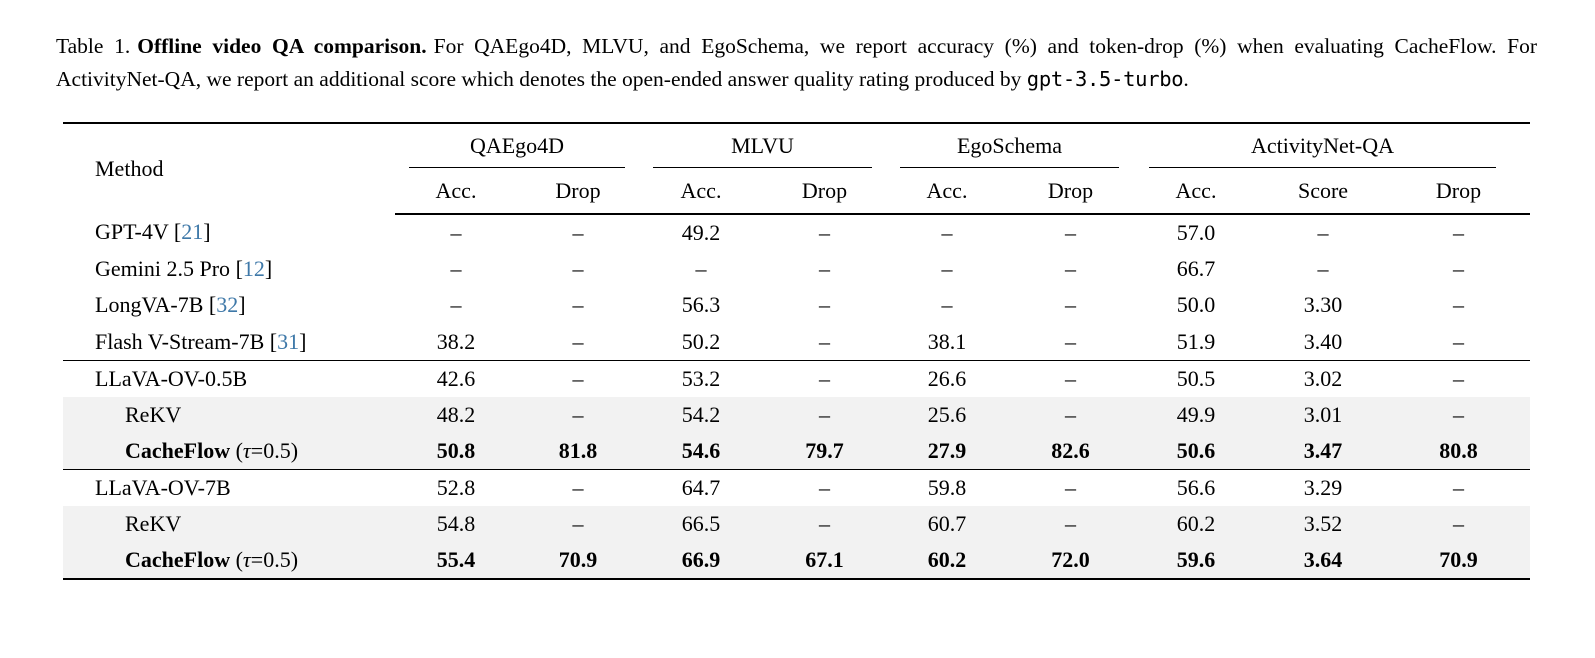 Image resolution: width=1595 pixels, height=658 pixels. I want to click on col-header-anqa-score: Score, so click(1323, 191).